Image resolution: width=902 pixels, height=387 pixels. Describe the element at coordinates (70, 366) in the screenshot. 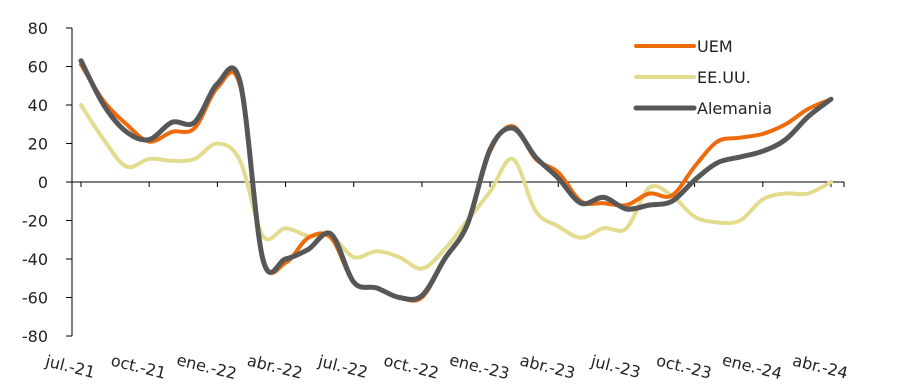

I see `x-tick-label: jul.-21` at that location.